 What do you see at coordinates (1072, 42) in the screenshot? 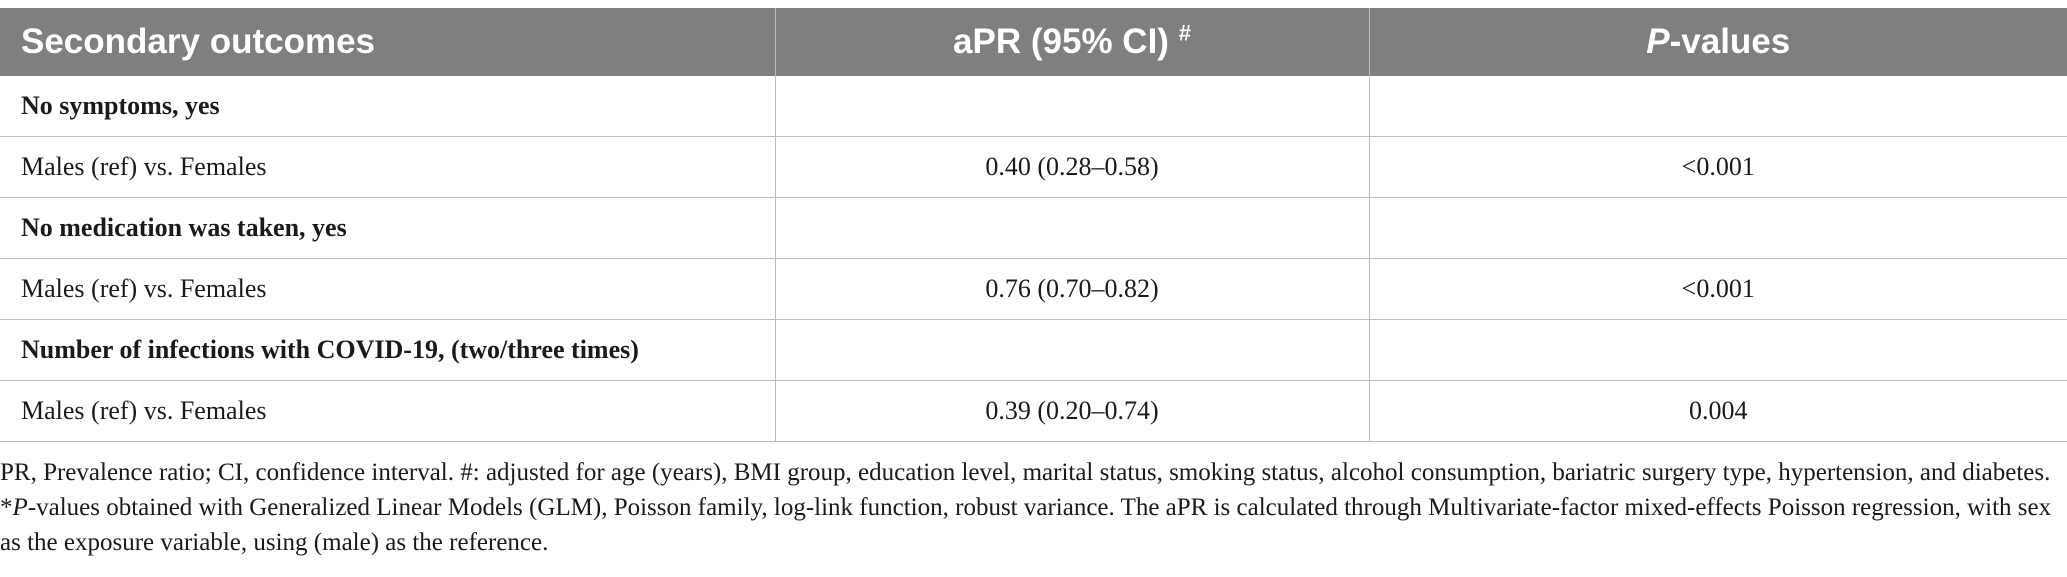
I see `header-apr: aPR (95% CI) #` at bounding box center [1072, 42].